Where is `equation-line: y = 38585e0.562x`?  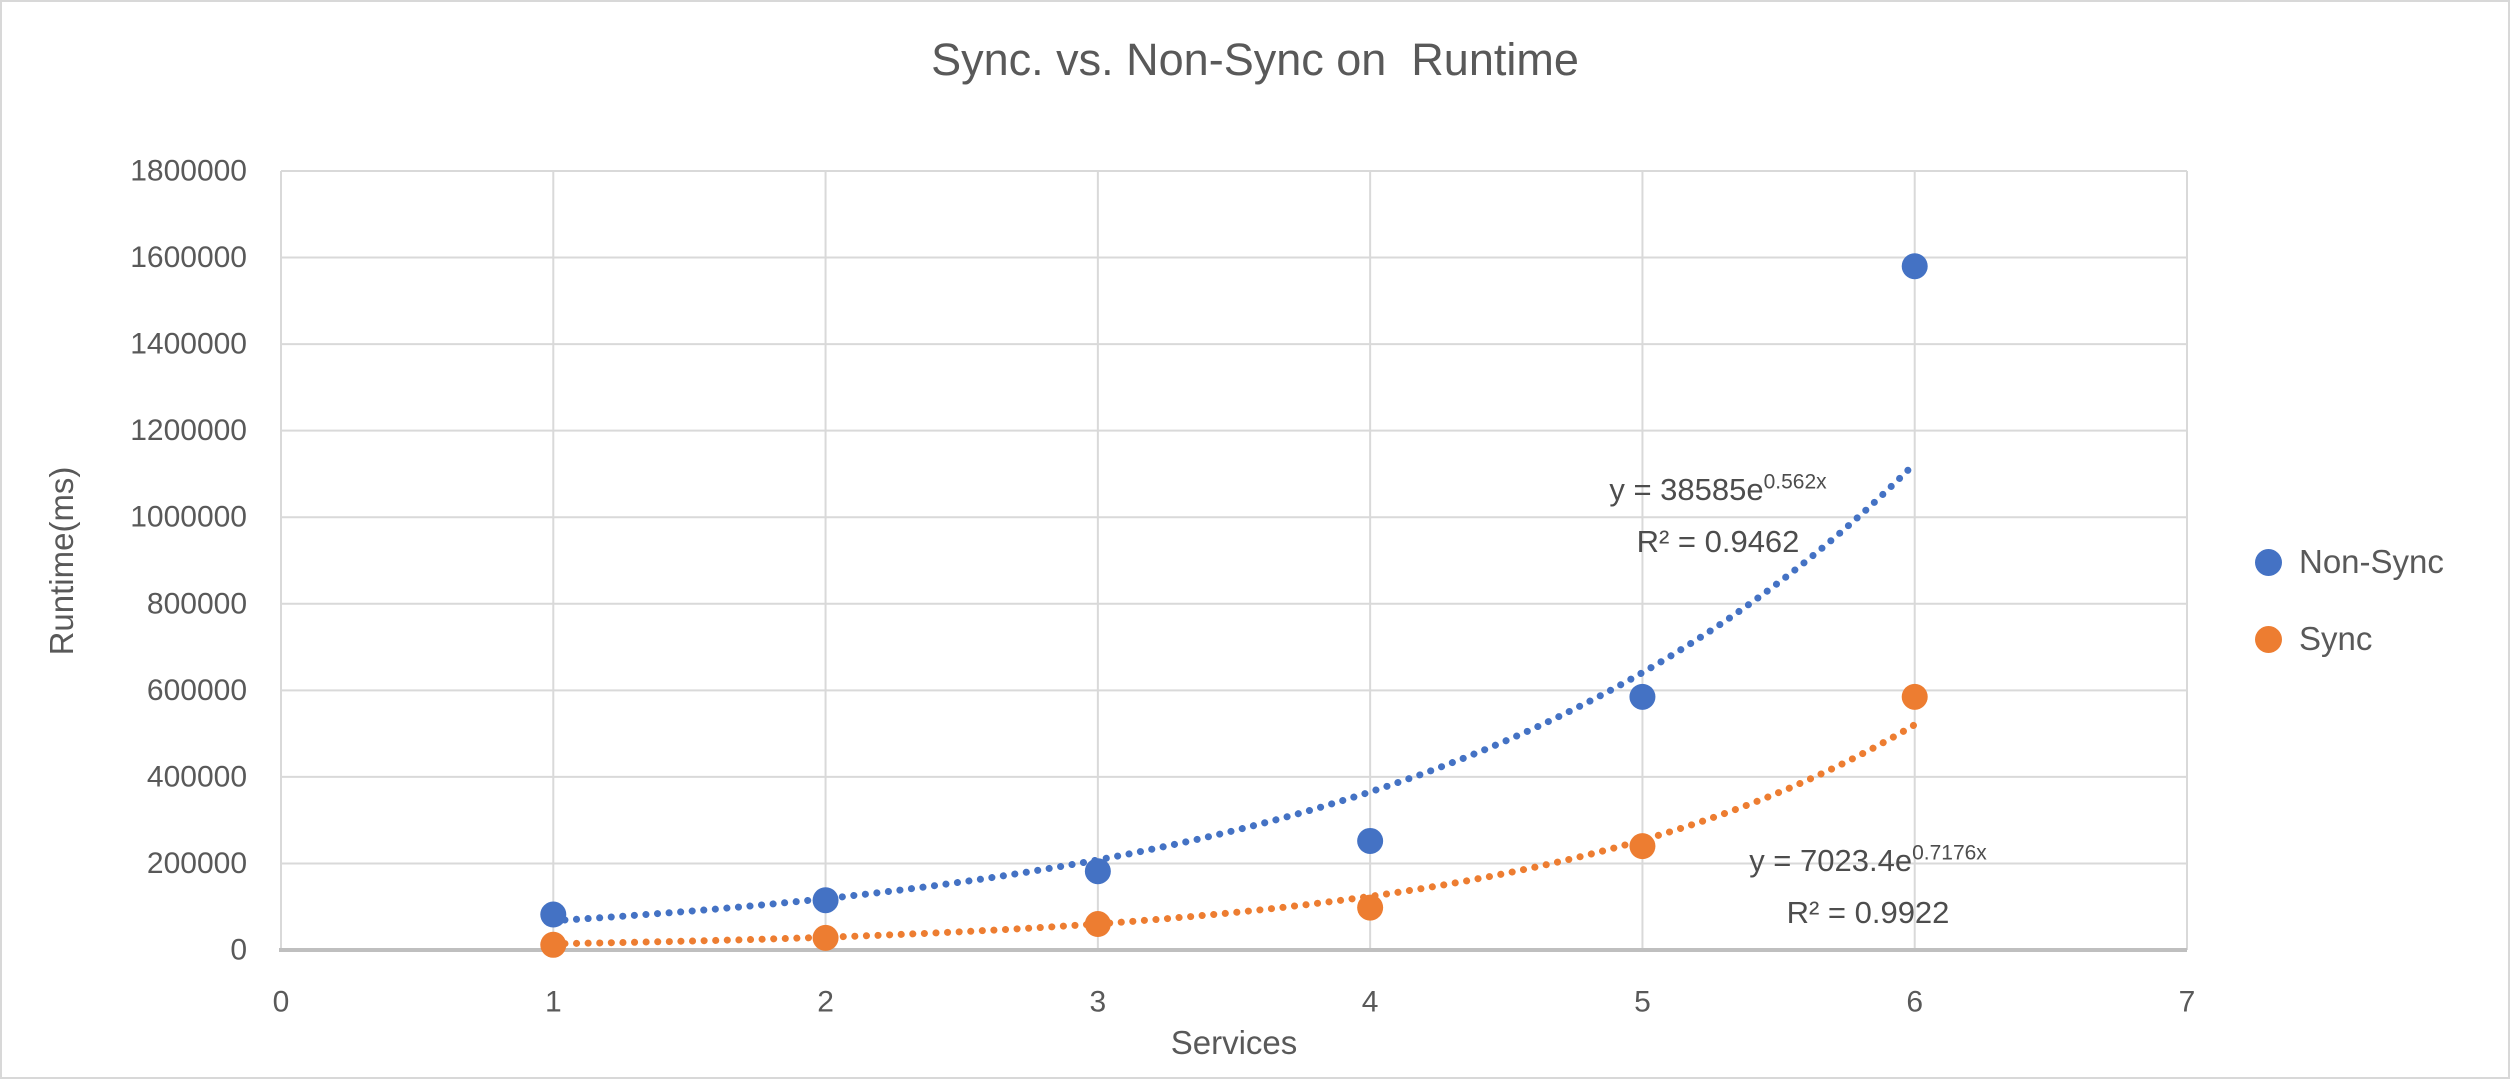 equation-line: y = 38585e0.562x is located at coordinates (1718, 490).